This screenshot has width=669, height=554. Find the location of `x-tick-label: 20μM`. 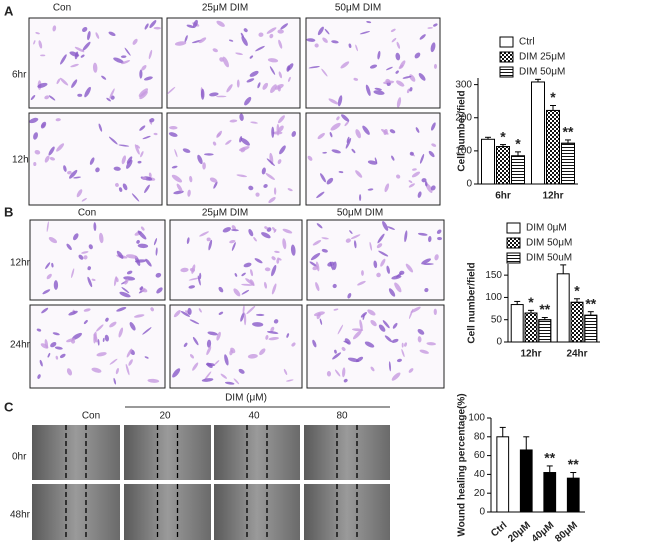

x-tick-label: 20μM is located at coordinates (519, 532).